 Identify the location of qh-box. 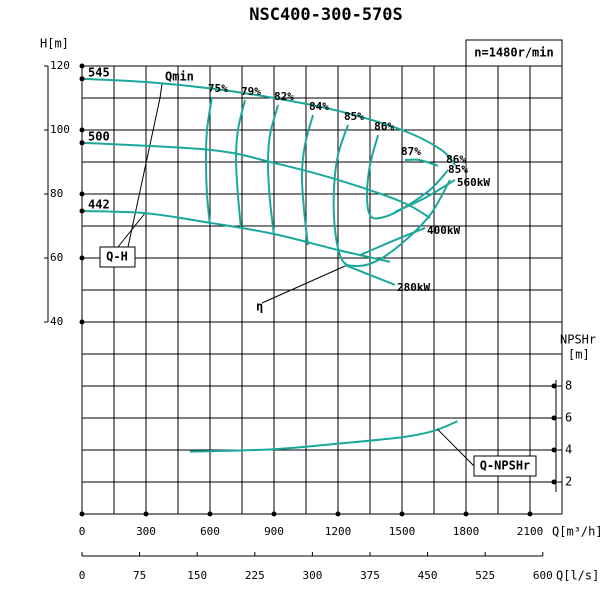
(117, 257).